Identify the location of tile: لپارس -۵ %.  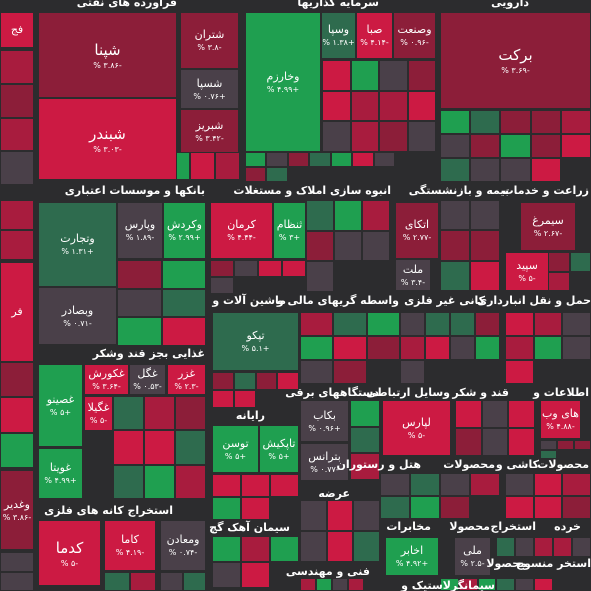
(416, 428).